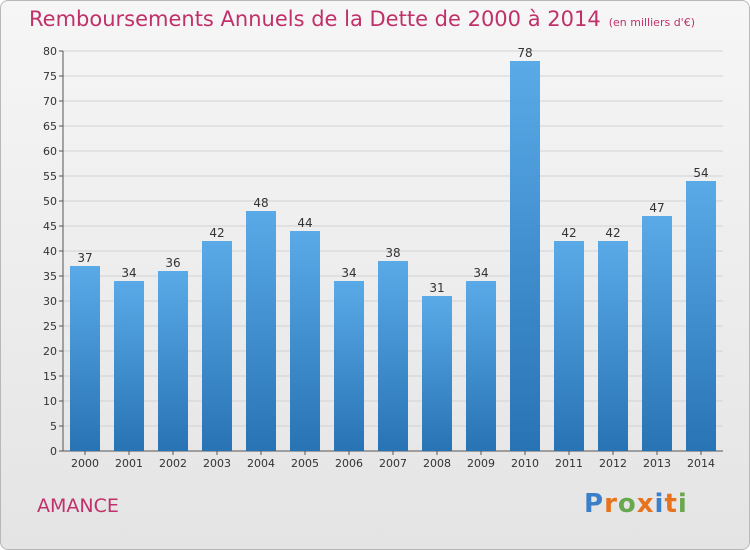 The image size is (750, 550). Describe the element at coordinates (613, 463) in the screenshot. I see `x-tick-label: 2012` at that location.